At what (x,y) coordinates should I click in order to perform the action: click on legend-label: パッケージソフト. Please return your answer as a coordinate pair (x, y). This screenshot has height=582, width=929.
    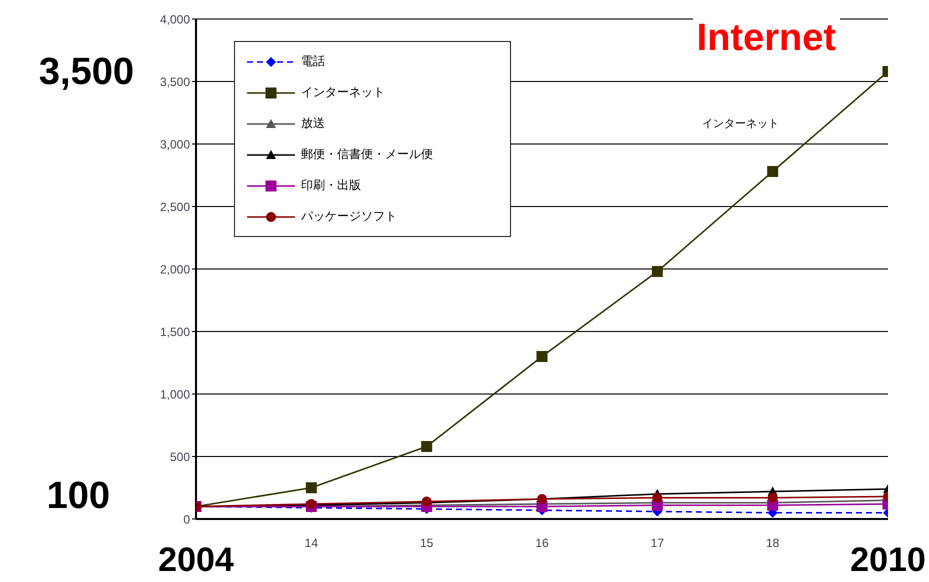
    Looking at the image, I should click on (349, 216).